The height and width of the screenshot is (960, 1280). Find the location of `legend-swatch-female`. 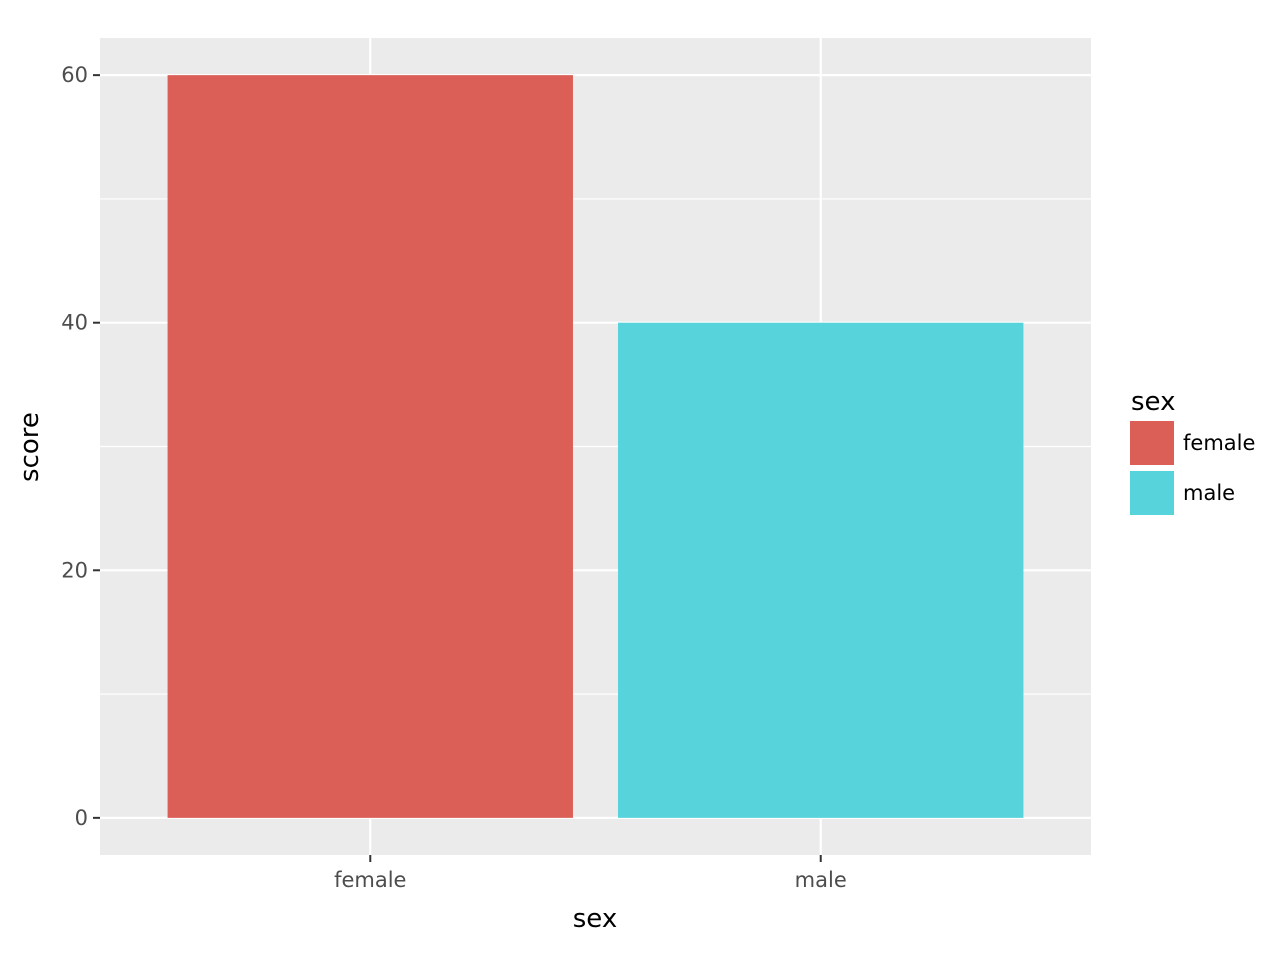

legend-swatch-female is located at coordinates (1152, 443).